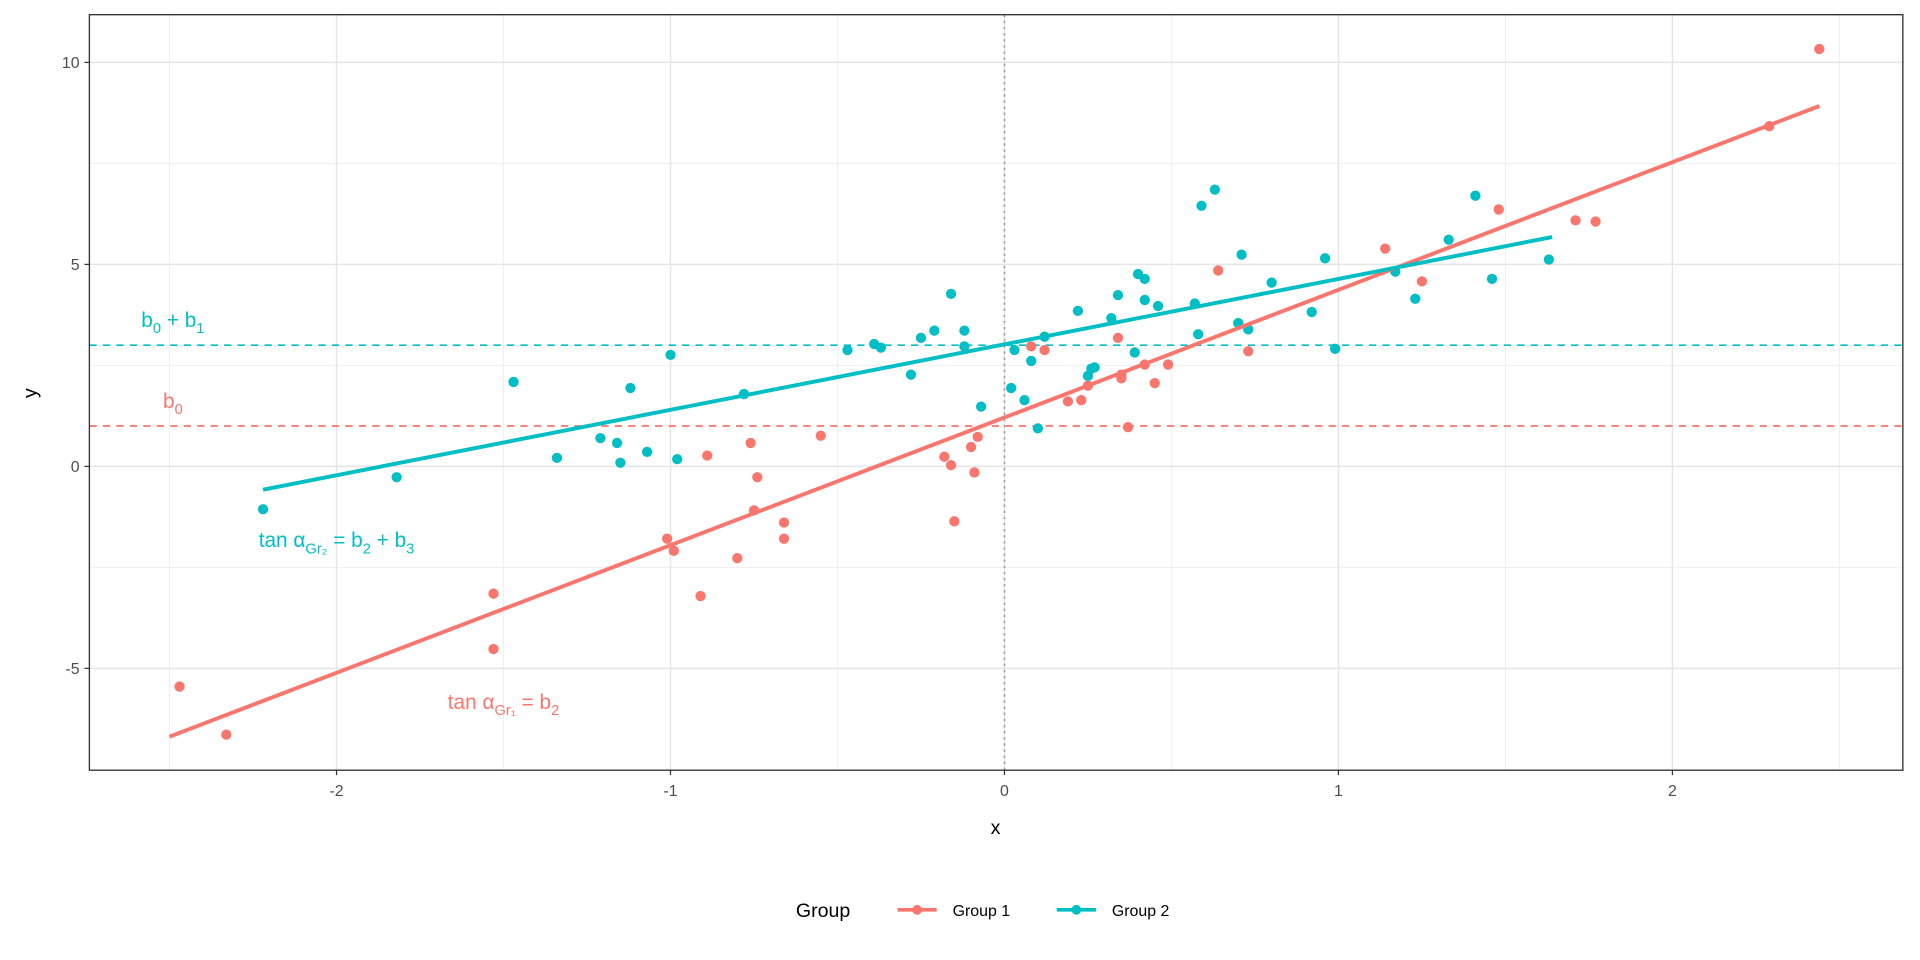 The height and width of the screenshot is (960, 1920). What do you see at coordinates (1672, 791) in the screenshot?
I see `x-tick-label: 2` at bounding box center [1672, 791].